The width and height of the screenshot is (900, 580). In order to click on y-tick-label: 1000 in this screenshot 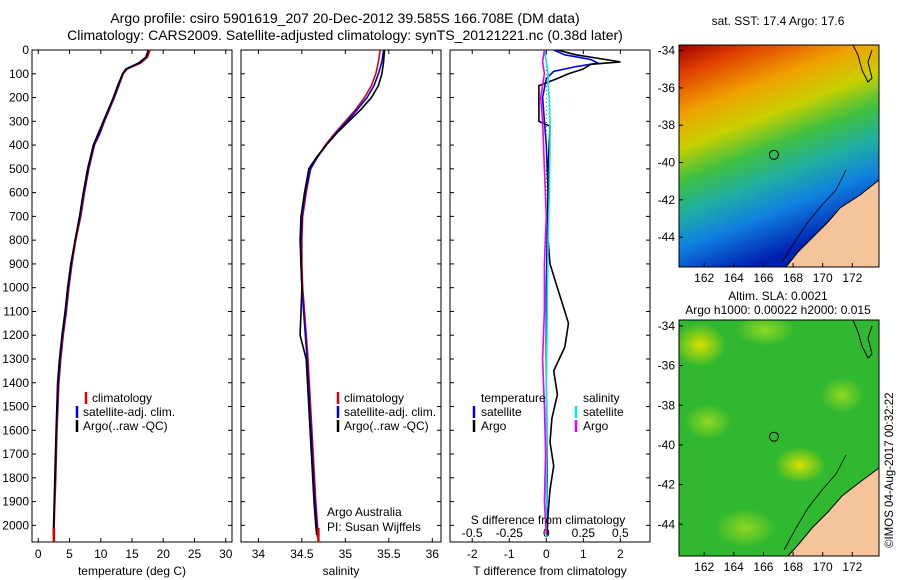, I will do `click(15, 288)`.